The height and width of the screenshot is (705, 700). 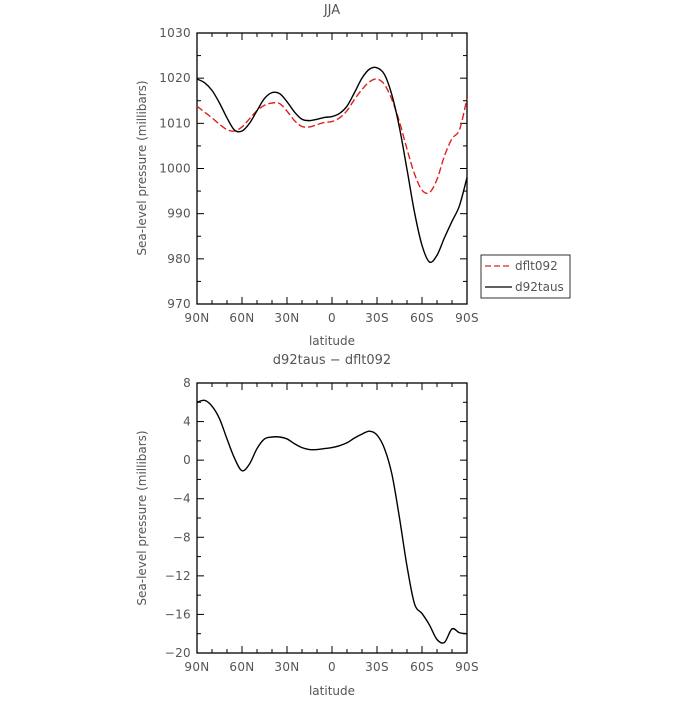 I want to click on top-y-tick-label: 1020, so click(x=175, y=78).